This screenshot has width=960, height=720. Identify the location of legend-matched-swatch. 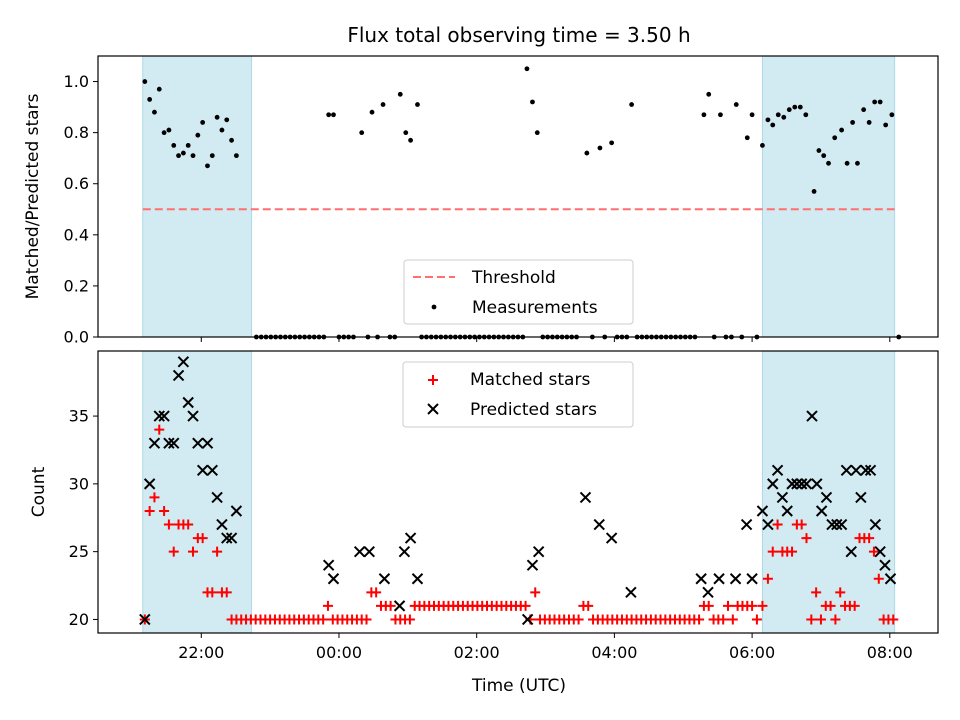
(433, 380).